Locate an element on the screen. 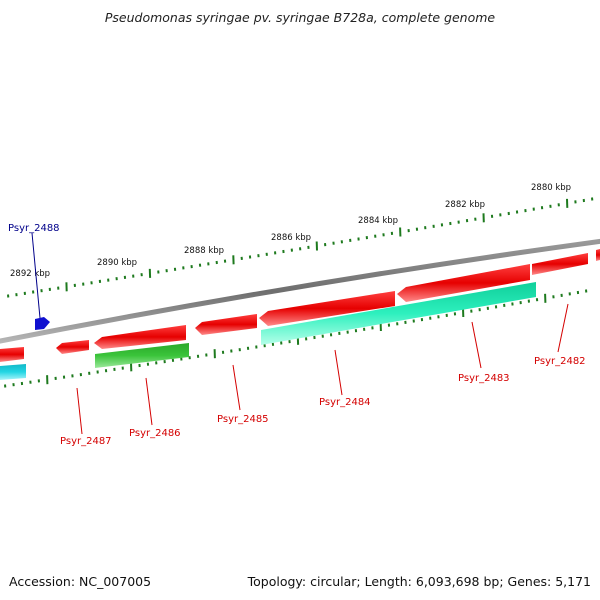  gene-label-psyr-2487: Psyr_2487 is located at coordinates (86, 441).